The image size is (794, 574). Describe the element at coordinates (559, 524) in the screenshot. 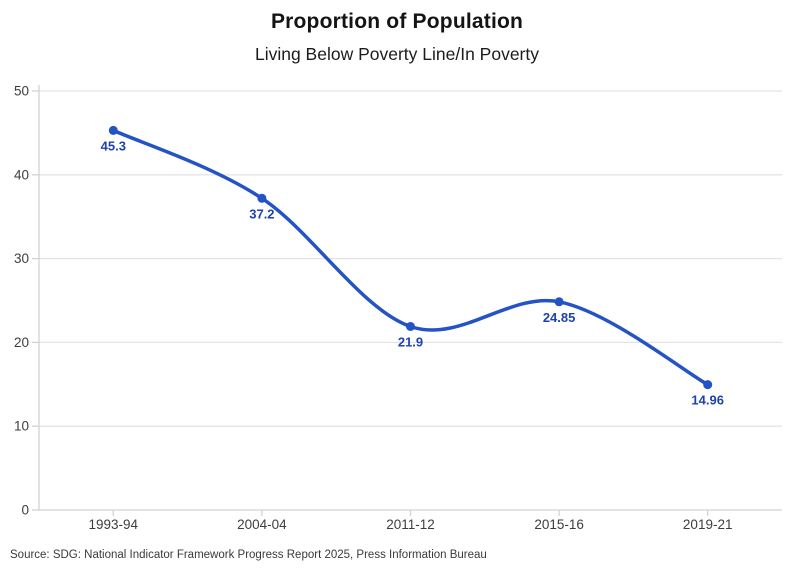

I see `xtick-label-3: 2015-16` at that location.